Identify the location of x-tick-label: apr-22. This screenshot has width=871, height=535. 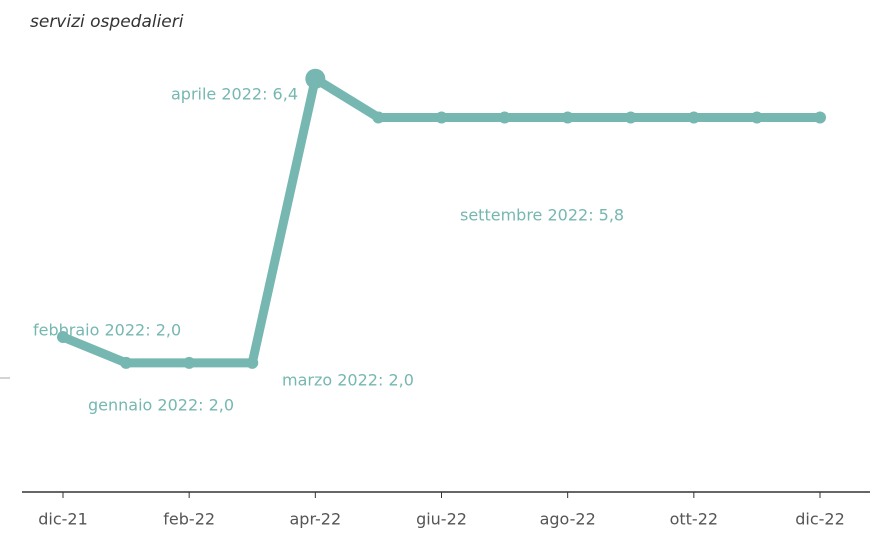
(316, 519).